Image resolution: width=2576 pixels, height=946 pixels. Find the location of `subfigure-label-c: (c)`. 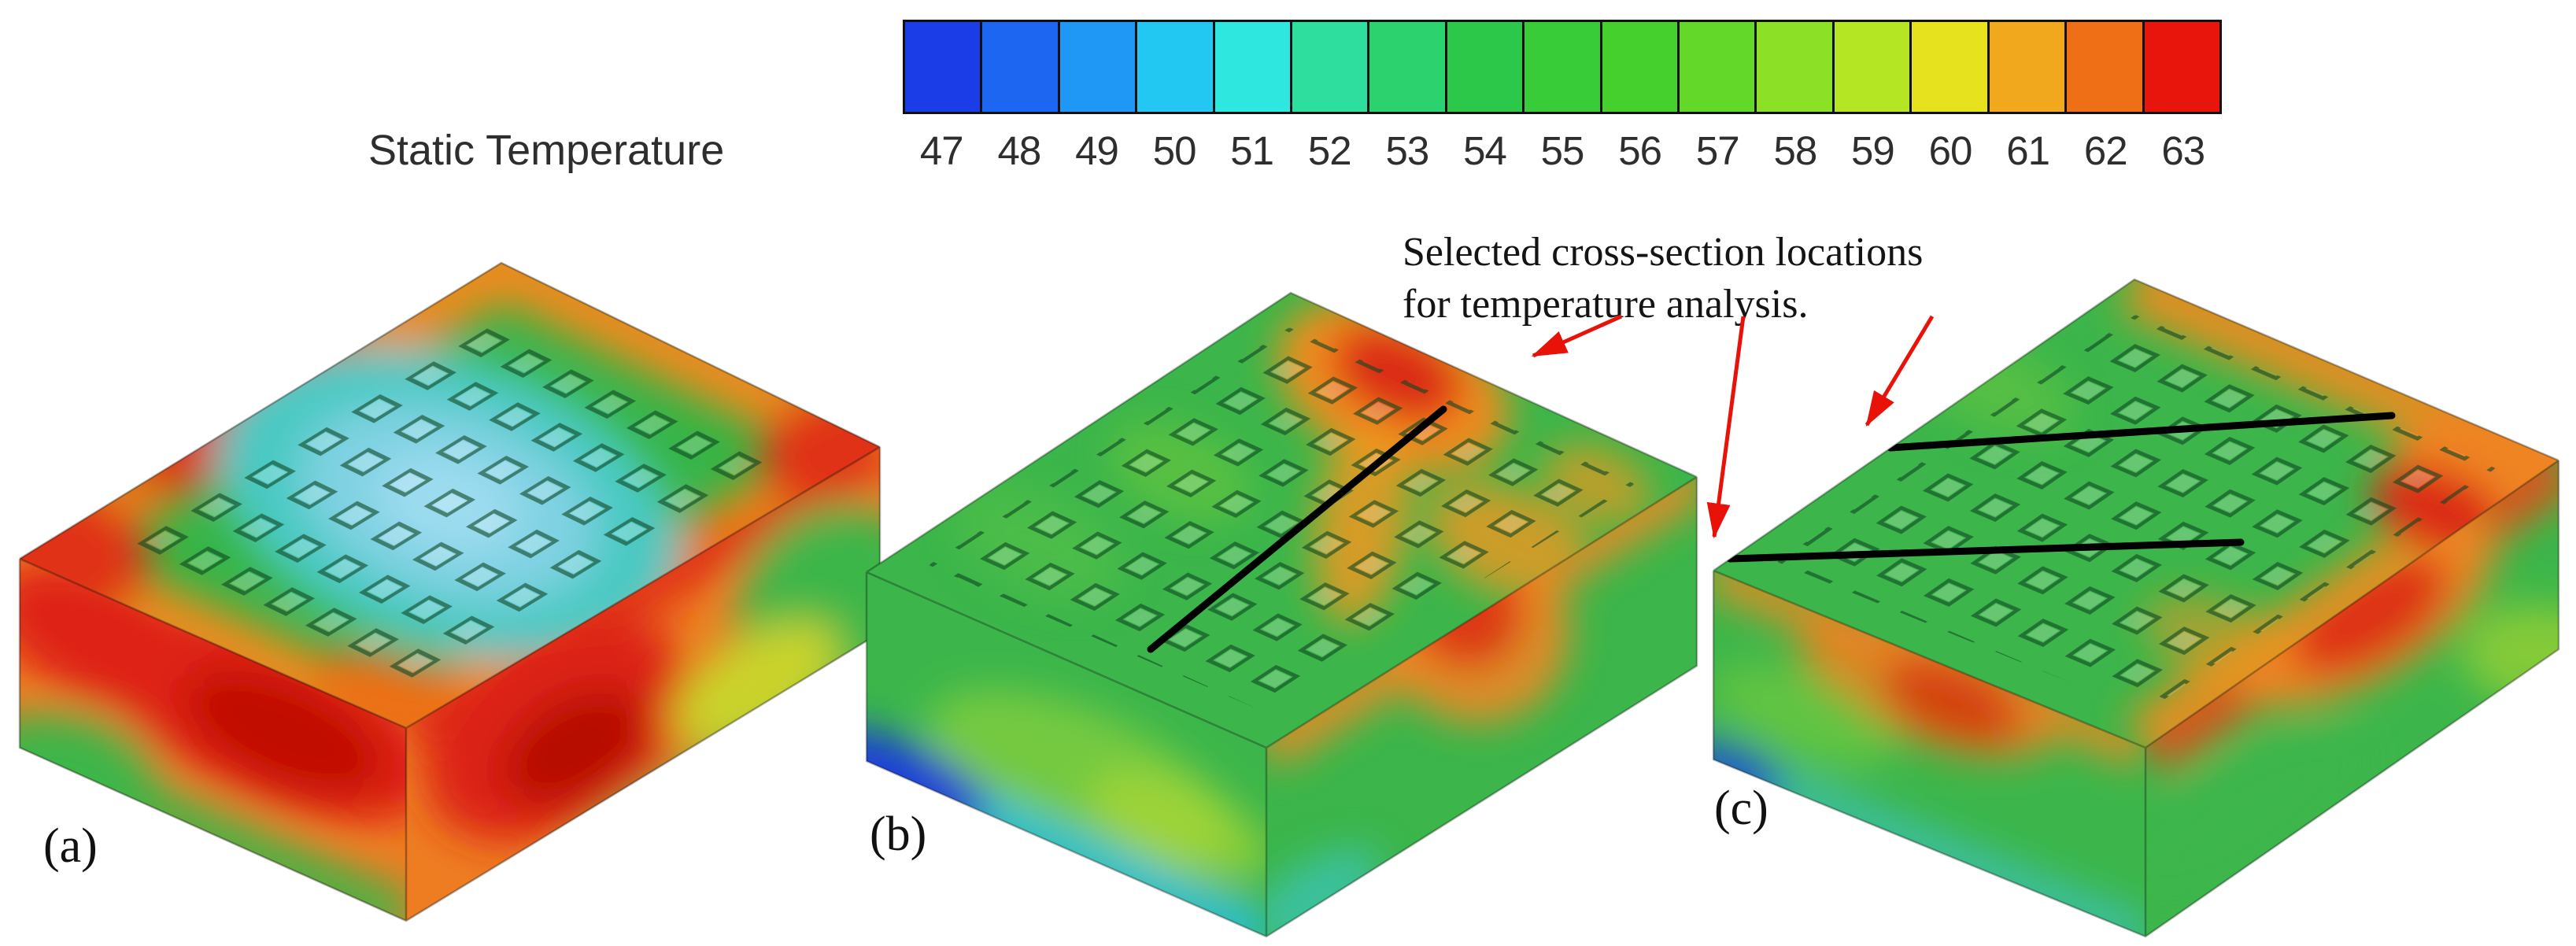

subfigure-label-c: (c) is located at coordinates (1741, 808).